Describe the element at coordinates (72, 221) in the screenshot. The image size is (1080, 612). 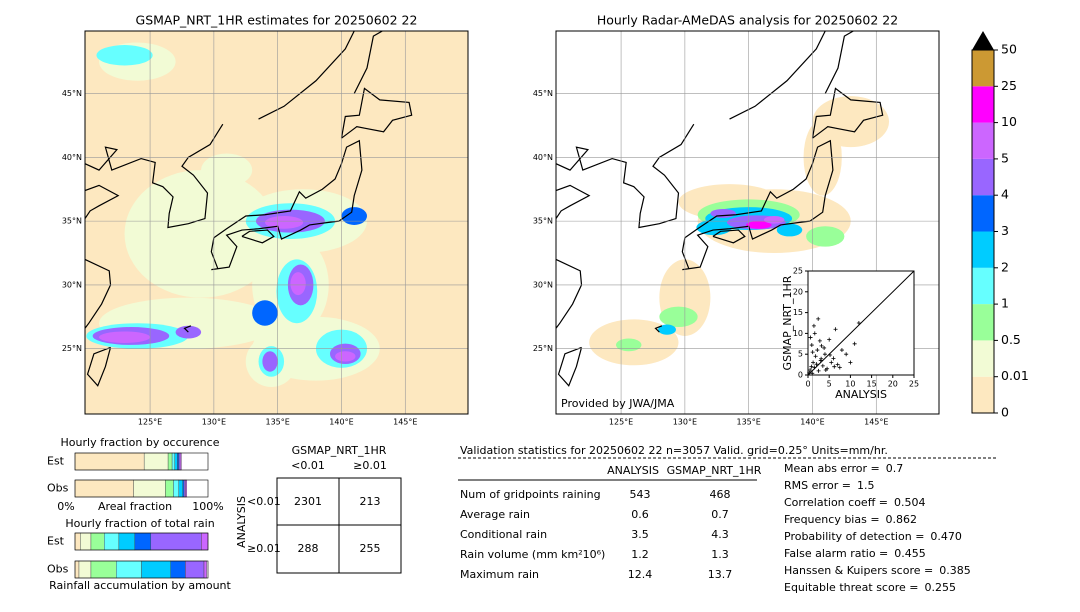
I see `lat-label: 35°N` at that location.